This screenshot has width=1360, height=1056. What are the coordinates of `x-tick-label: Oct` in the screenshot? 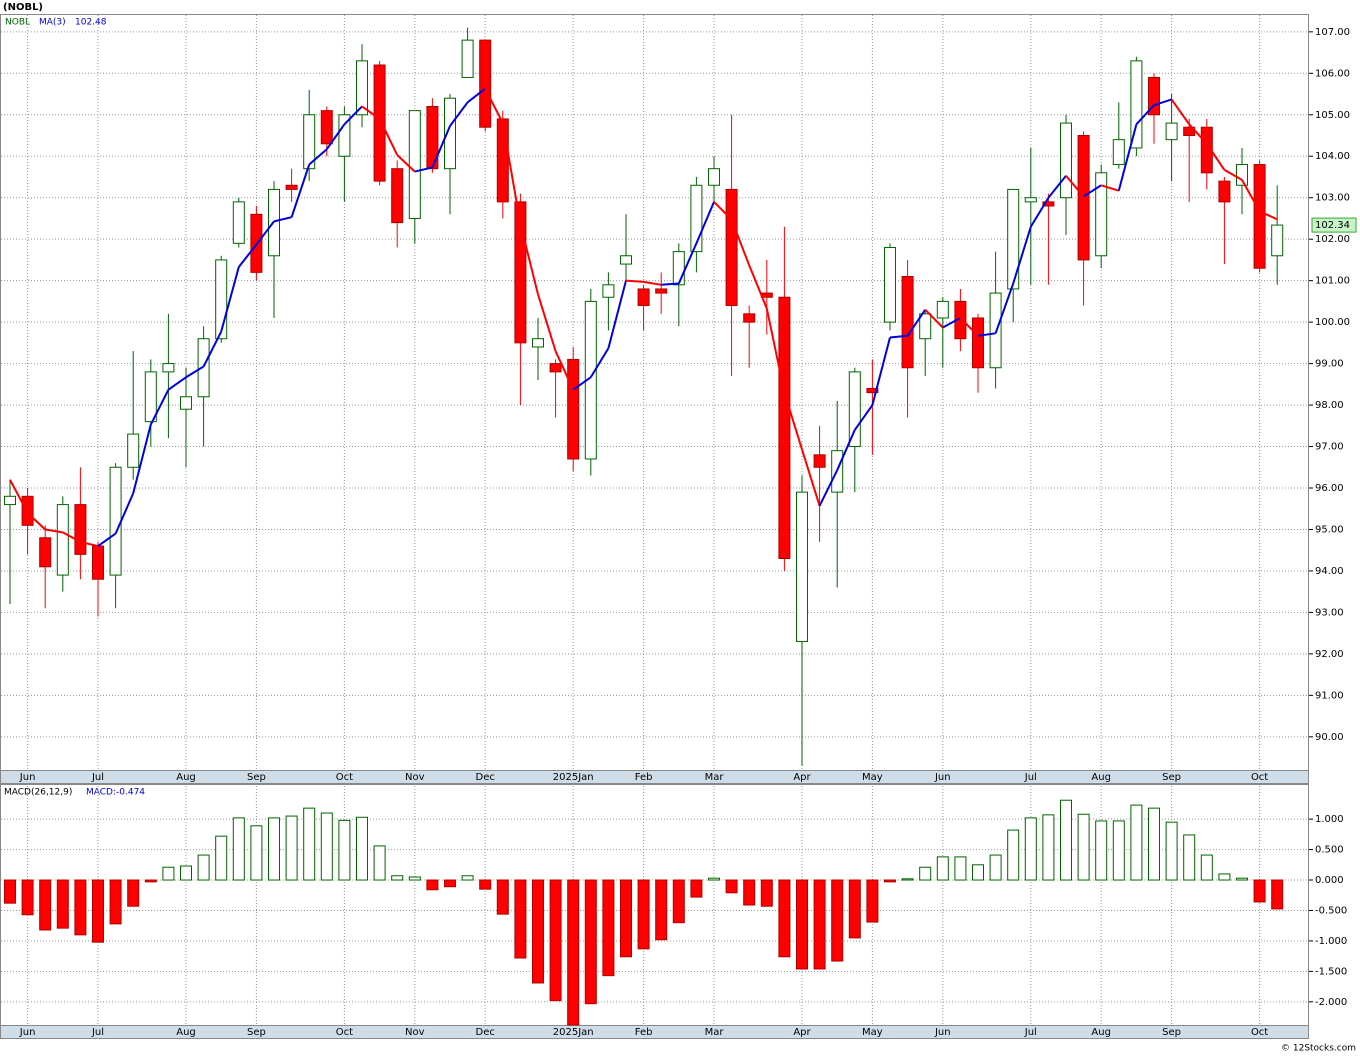 It's located at (344, 1032).